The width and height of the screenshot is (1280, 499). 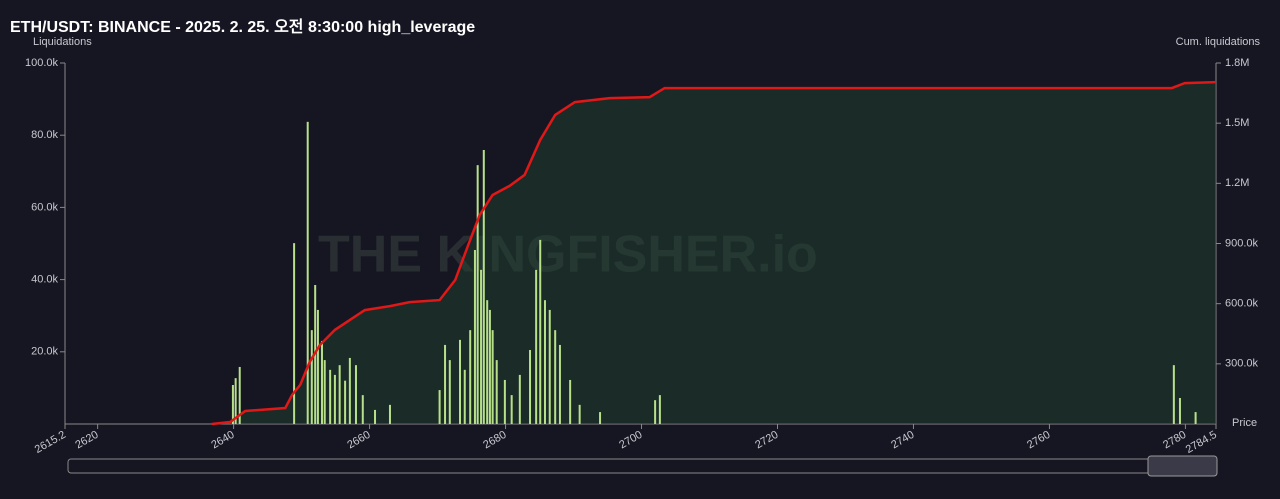 What do you see at coordinates (44, 352) in the screenshot?
I see `y-tick-label: 20.0k` at bounding box center [44, 352].